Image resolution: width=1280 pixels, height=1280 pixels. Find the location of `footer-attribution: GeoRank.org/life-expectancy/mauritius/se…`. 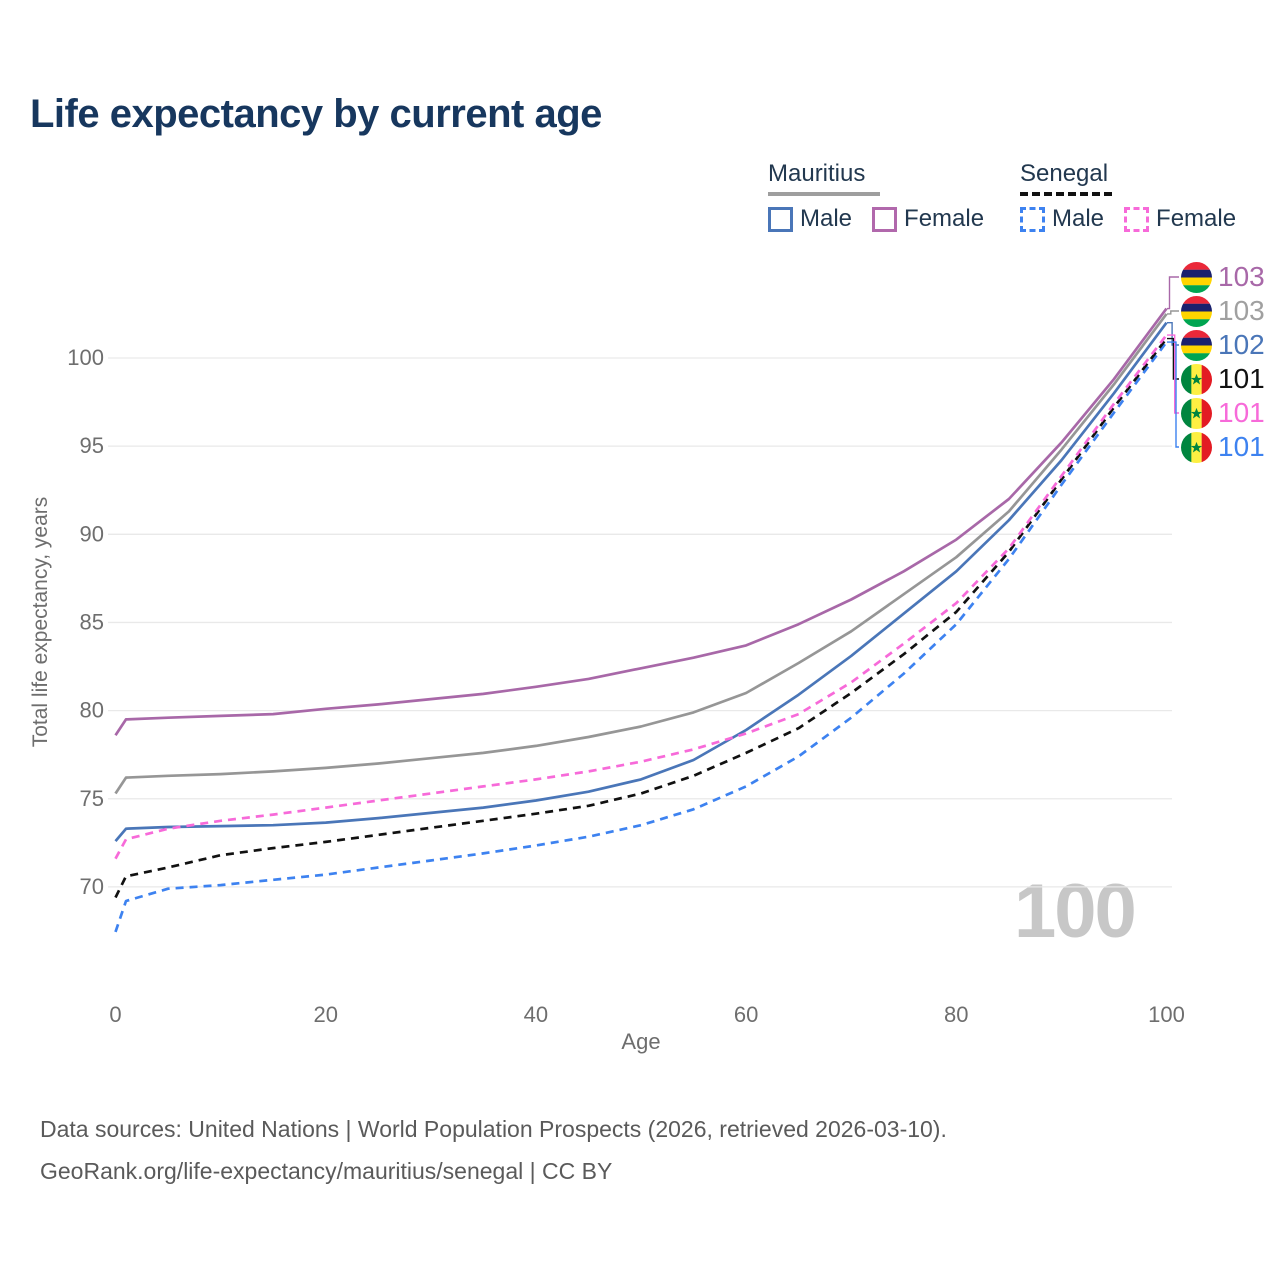

footer-attribution: GeoRank.org/life-expectancy/mauritius/se… is located at coordinates (326, 1171).